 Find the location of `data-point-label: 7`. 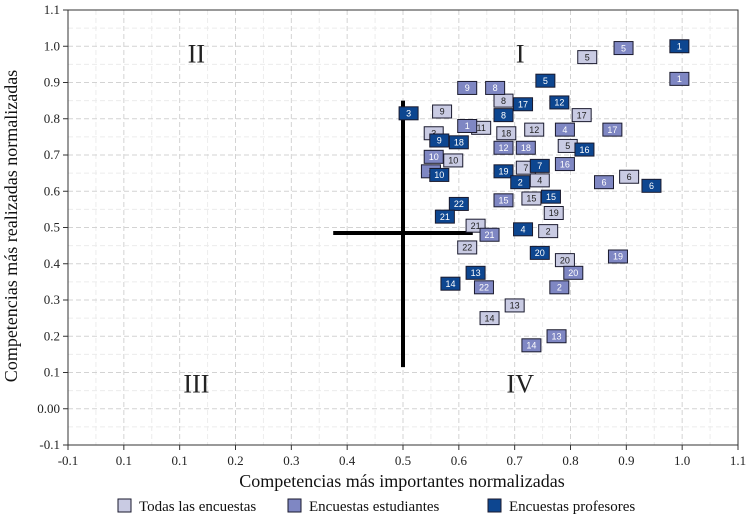

data-point-label: 7 is located at coordinates (525, 168).